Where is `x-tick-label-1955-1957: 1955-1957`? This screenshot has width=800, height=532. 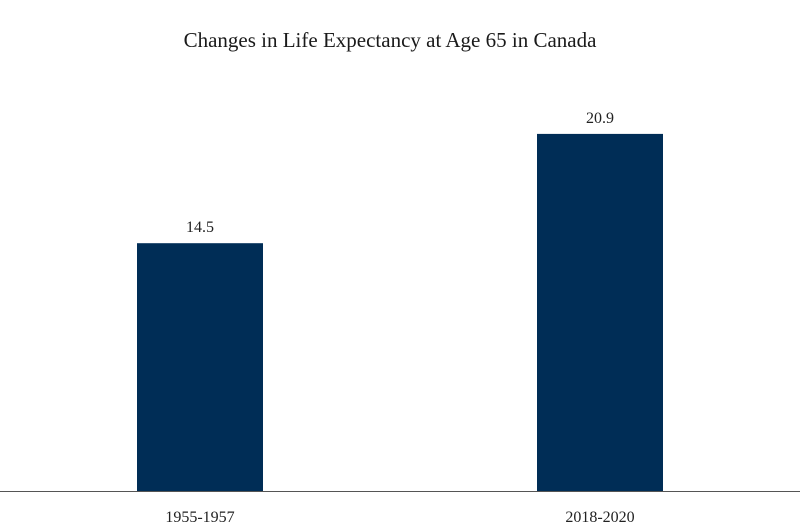 x-tick-label-1955-1957: 1955-1957 is located at coordinates (199, 517).